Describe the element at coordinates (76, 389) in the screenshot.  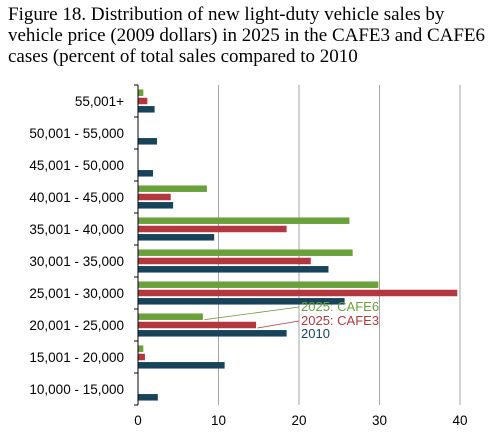
I see `category-label: 10,000 - 15,000` at that location.